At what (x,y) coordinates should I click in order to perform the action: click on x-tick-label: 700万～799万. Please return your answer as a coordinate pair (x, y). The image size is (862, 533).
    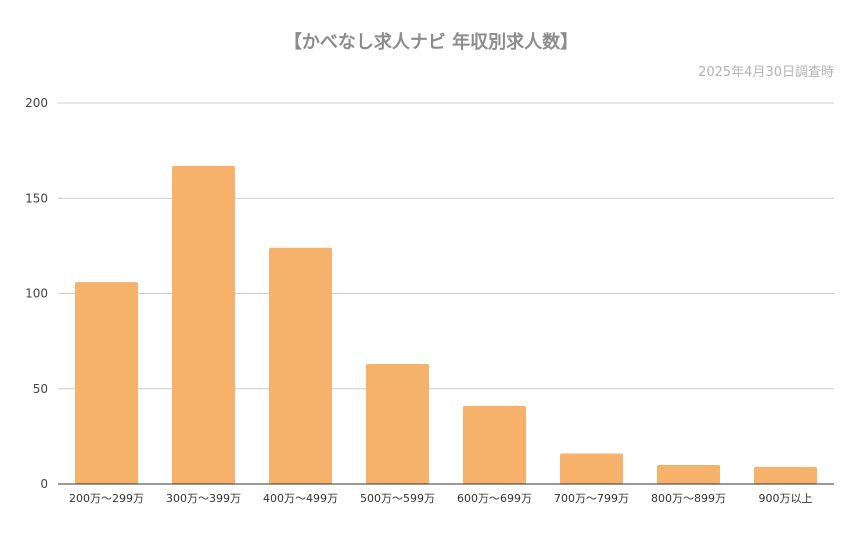
    Looking at the image, I should click on (591, 498).